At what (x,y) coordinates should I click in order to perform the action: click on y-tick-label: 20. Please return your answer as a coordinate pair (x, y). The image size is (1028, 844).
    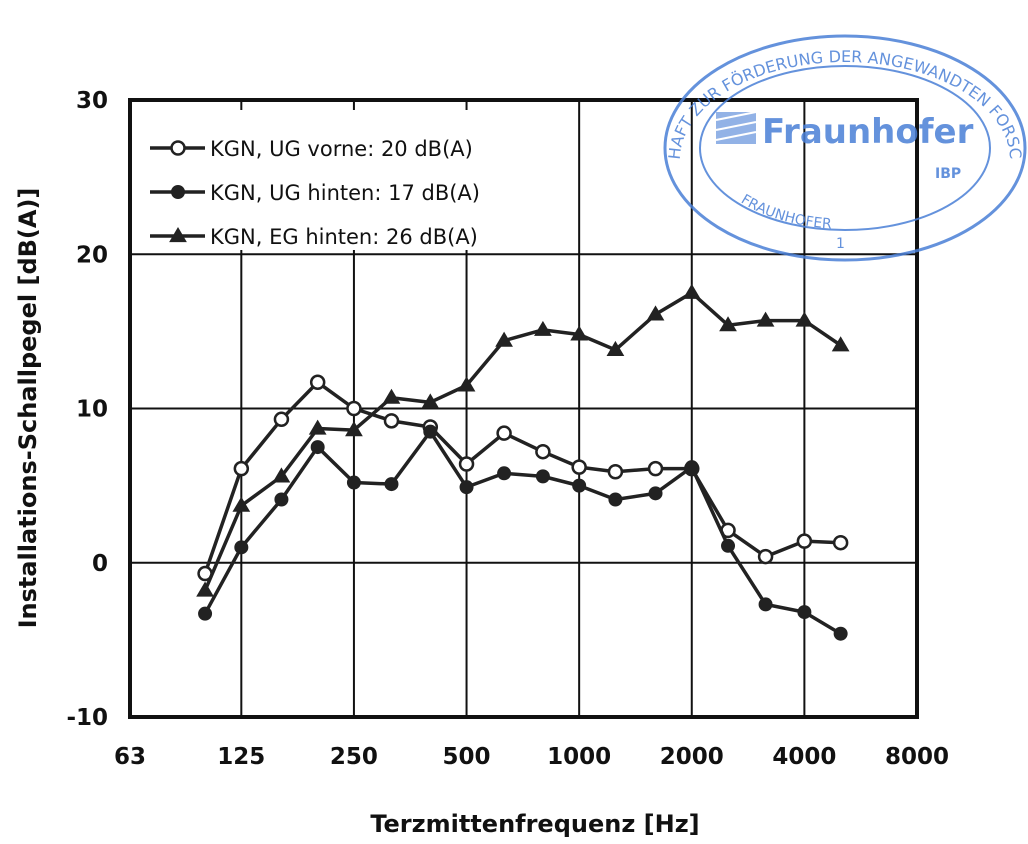
    Looking at the image, I should click on (92, 255).